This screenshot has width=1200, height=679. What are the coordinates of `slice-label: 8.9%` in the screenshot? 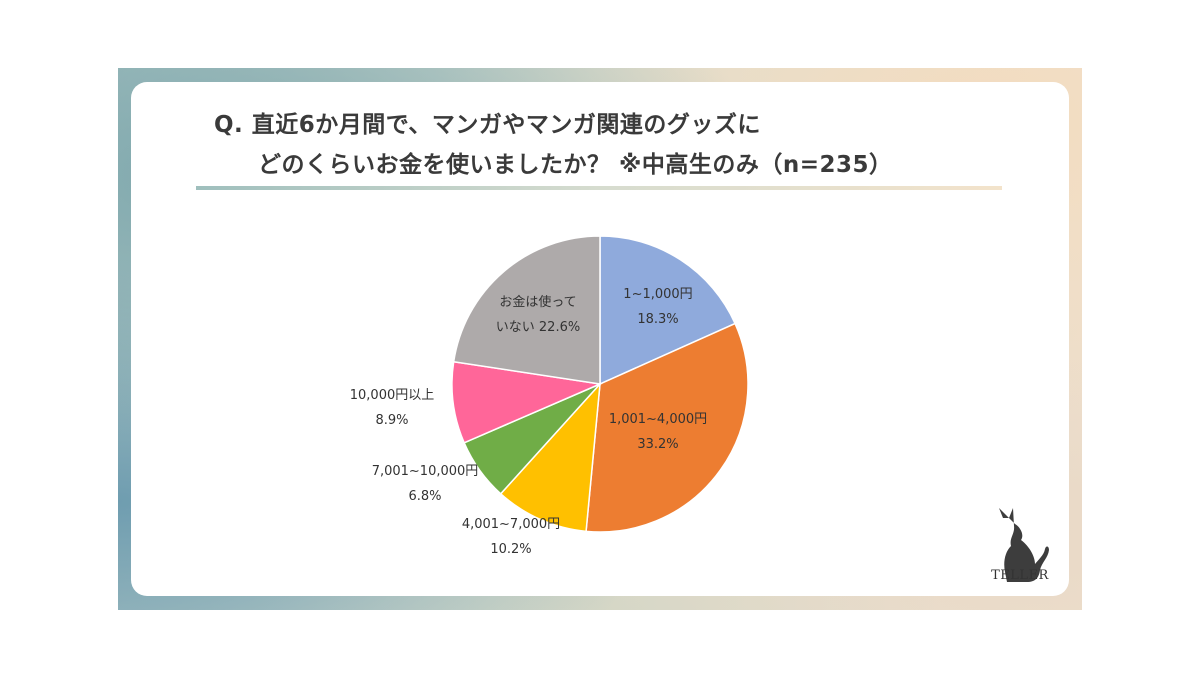 It's located at (391, 420).